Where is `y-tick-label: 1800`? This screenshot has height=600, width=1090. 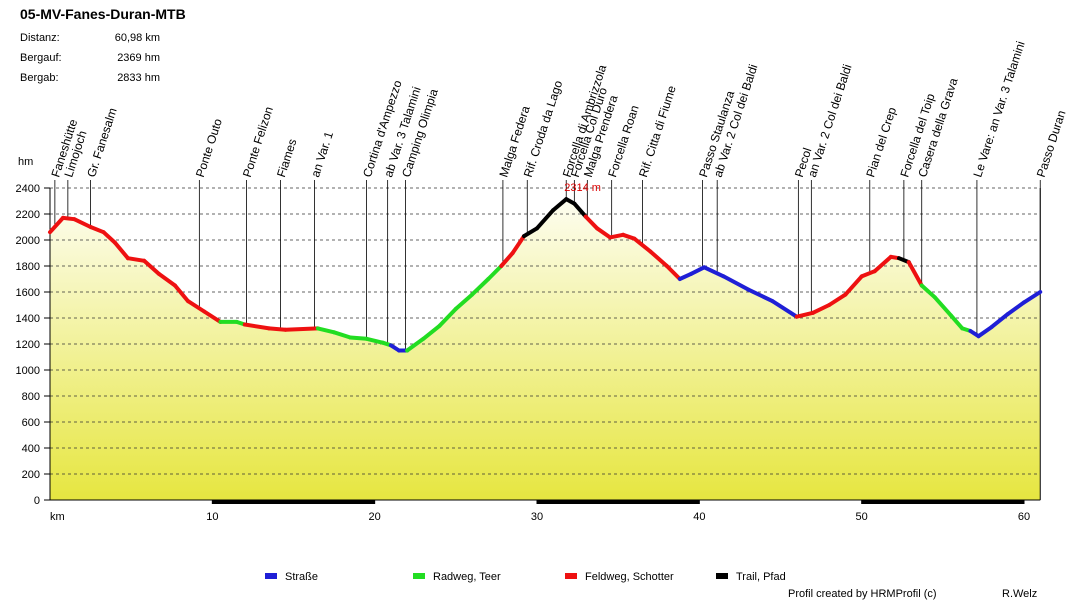 y-tick-label: 1800 is located at coordinates (28, 267).